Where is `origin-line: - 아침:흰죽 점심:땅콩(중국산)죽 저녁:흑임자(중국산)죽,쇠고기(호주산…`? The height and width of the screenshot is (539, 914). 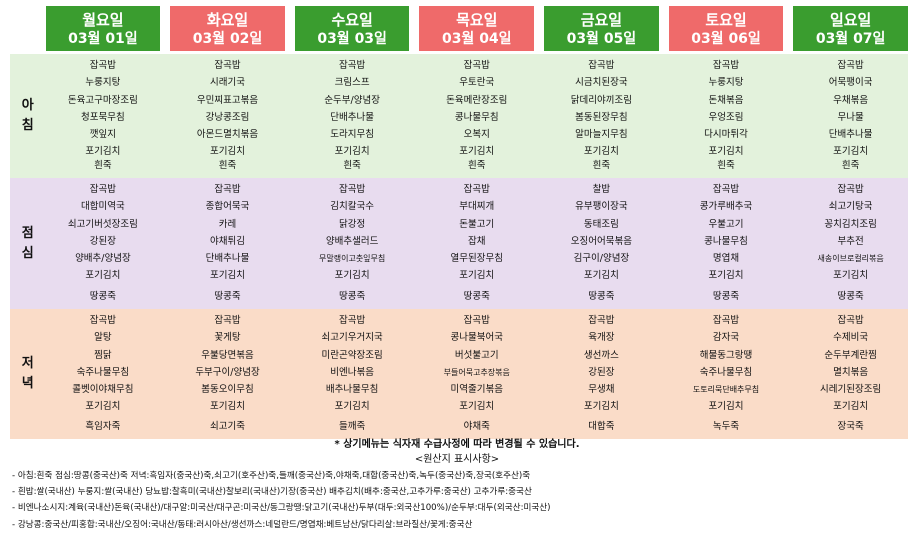
origin-line: - 아침:흰죽 점심:땅콩(중국산)죽 저녁:흑임자(중국산)죽,쇠고기(호주산… is located at coordinates (271, 476).